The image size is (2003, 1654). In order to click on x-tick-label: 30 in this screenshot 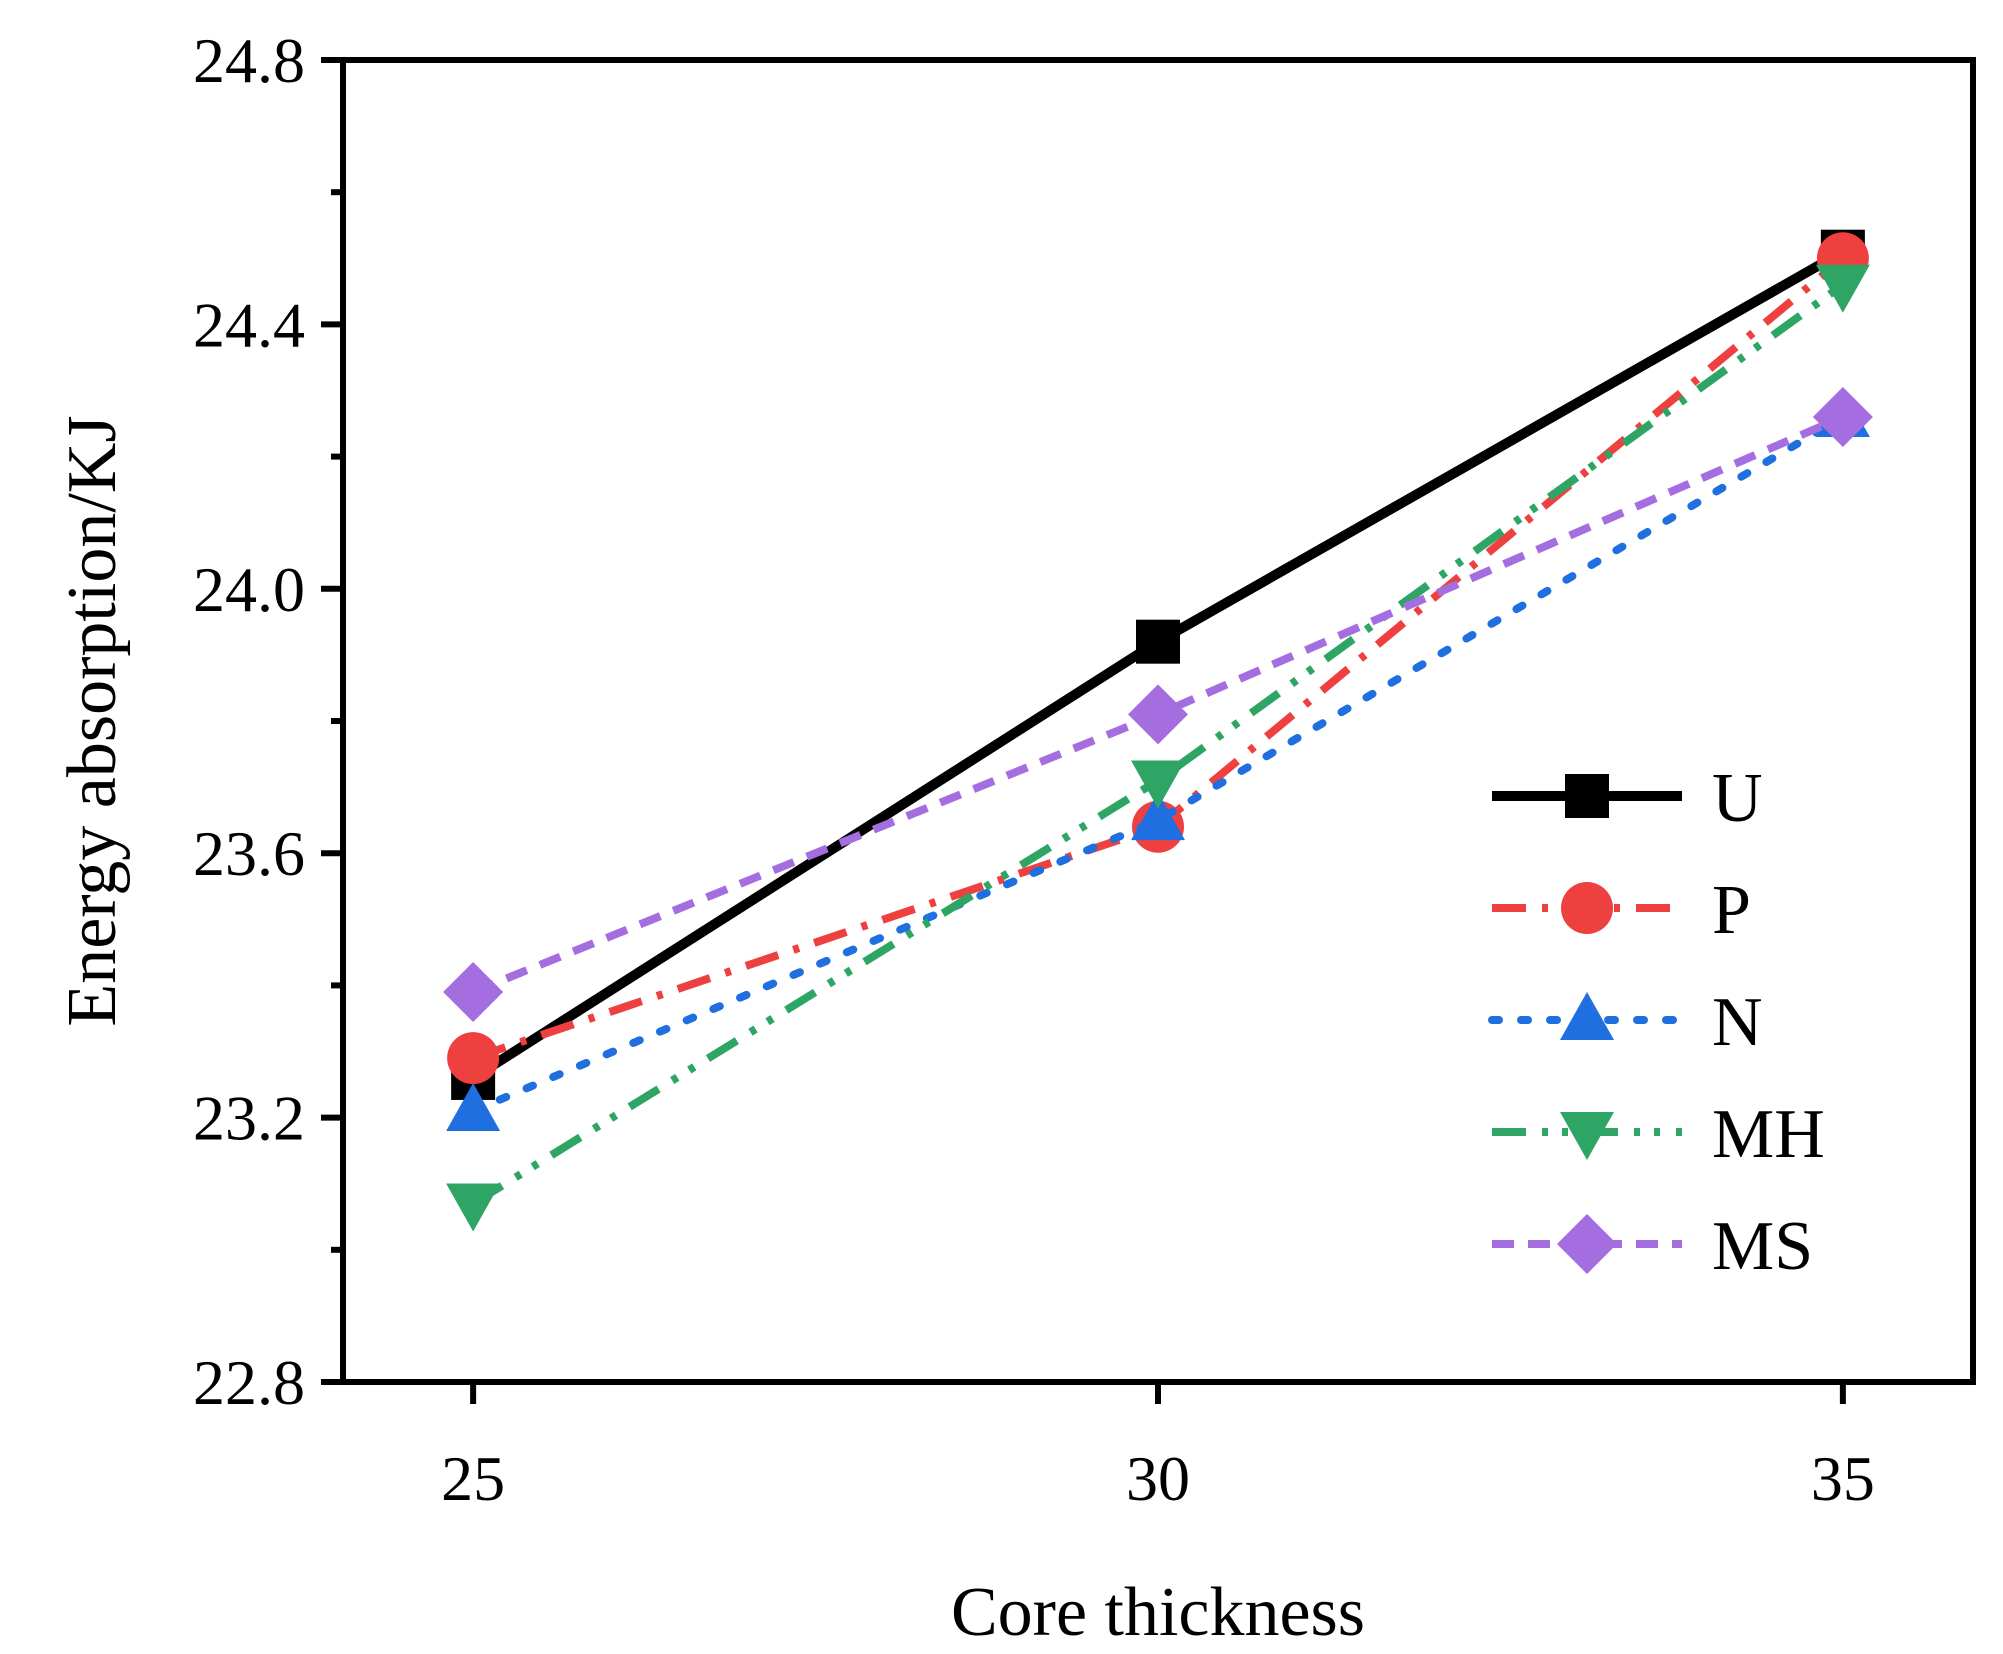, I will do `click(1158, 1478)`.